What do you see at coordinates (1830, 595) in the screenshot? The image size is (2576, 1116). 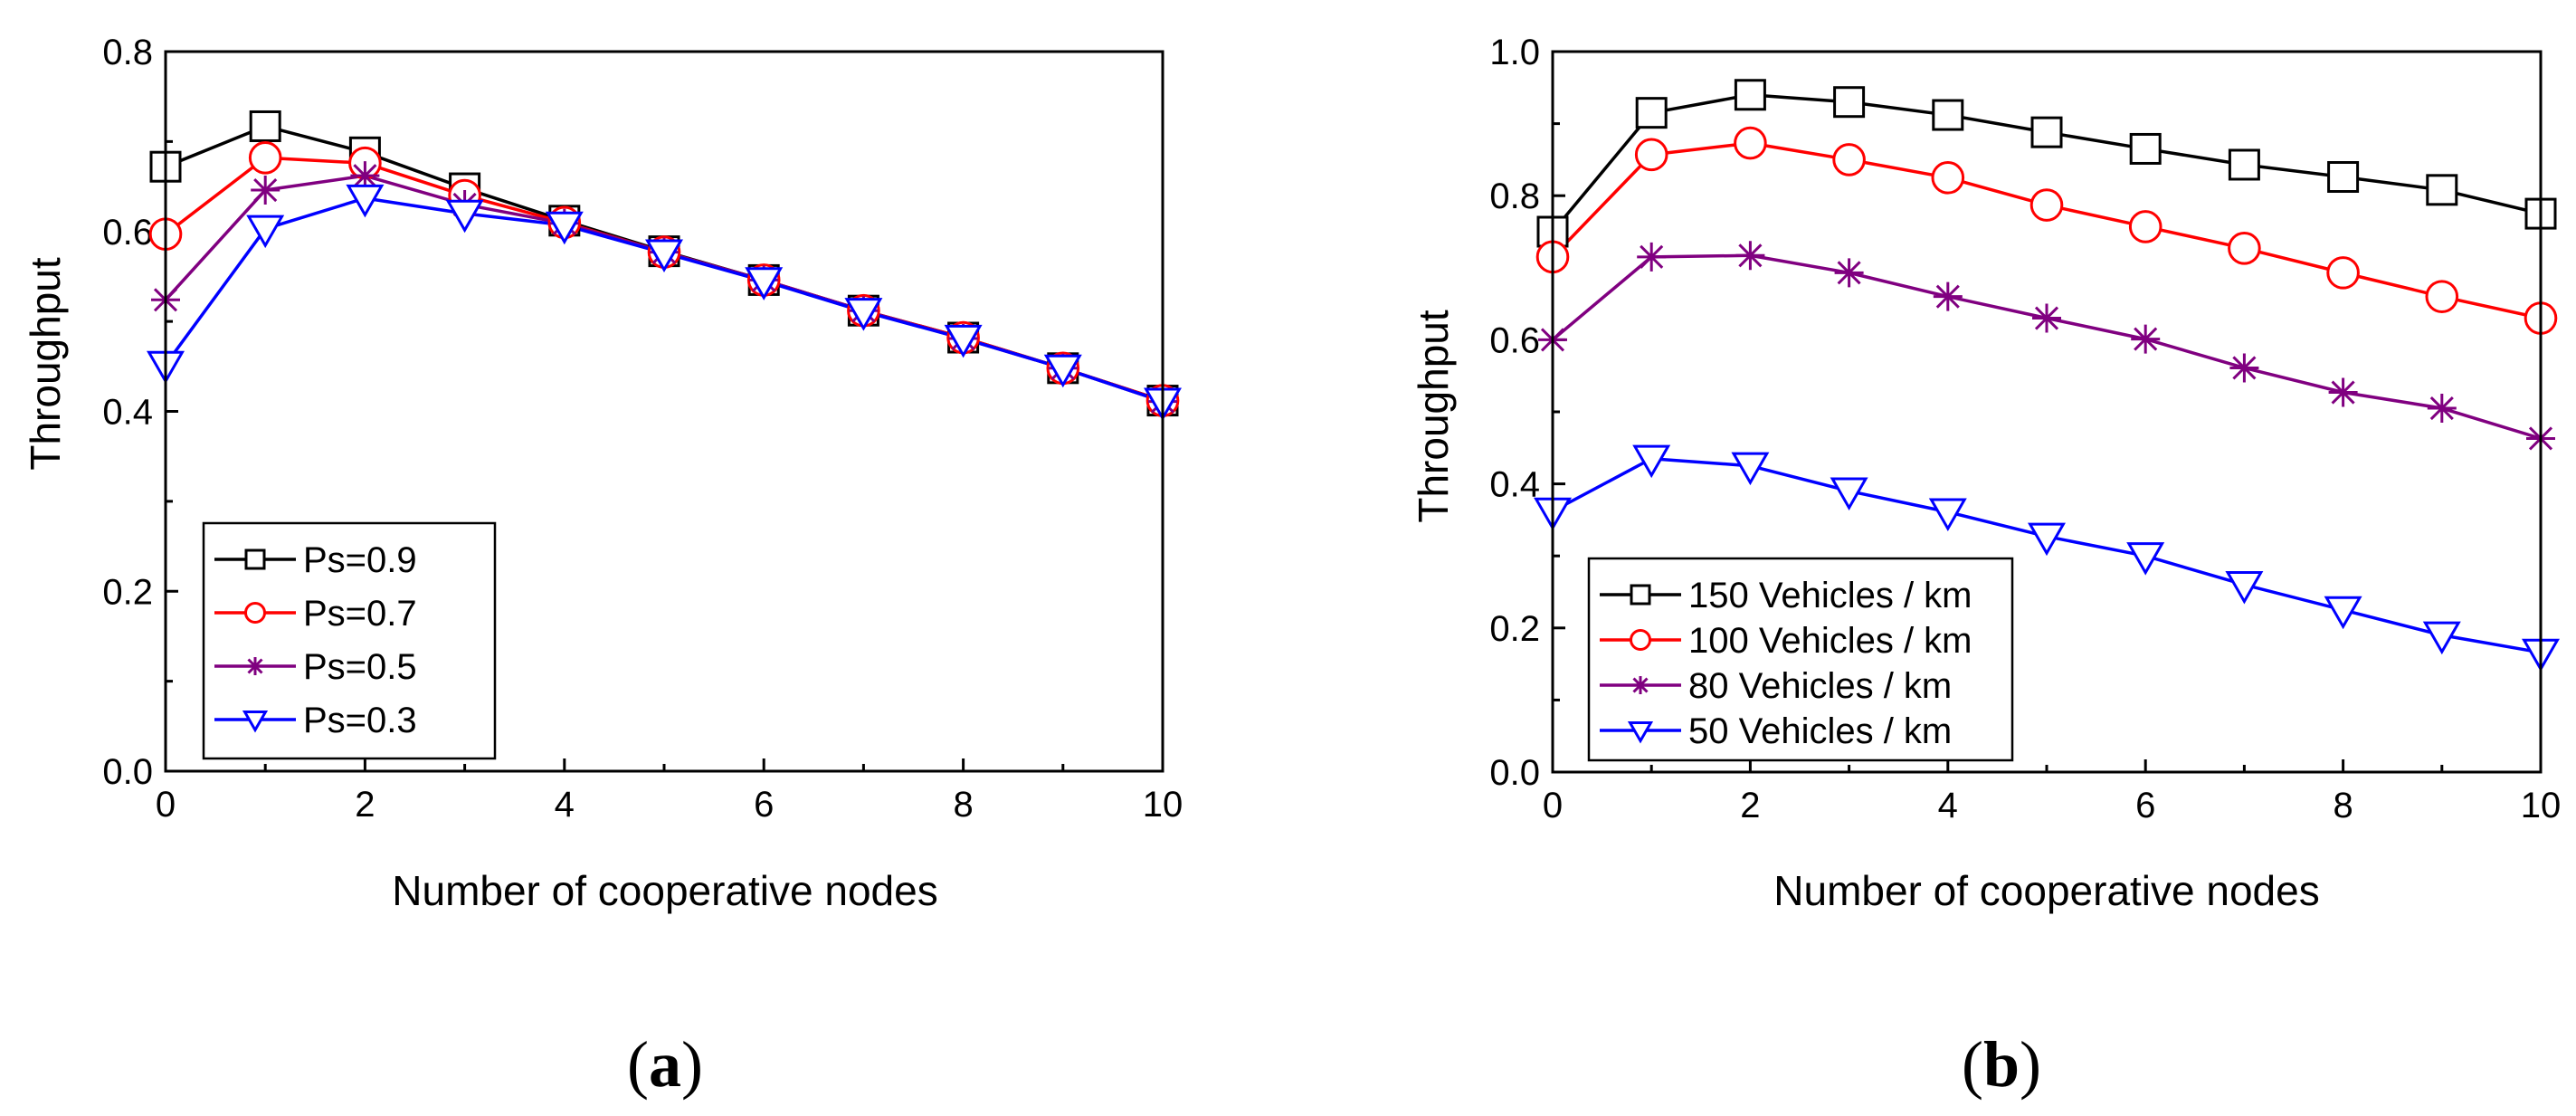 I see `legend-label: 150 Vehicles / km` at bounding box center [1830, 595].